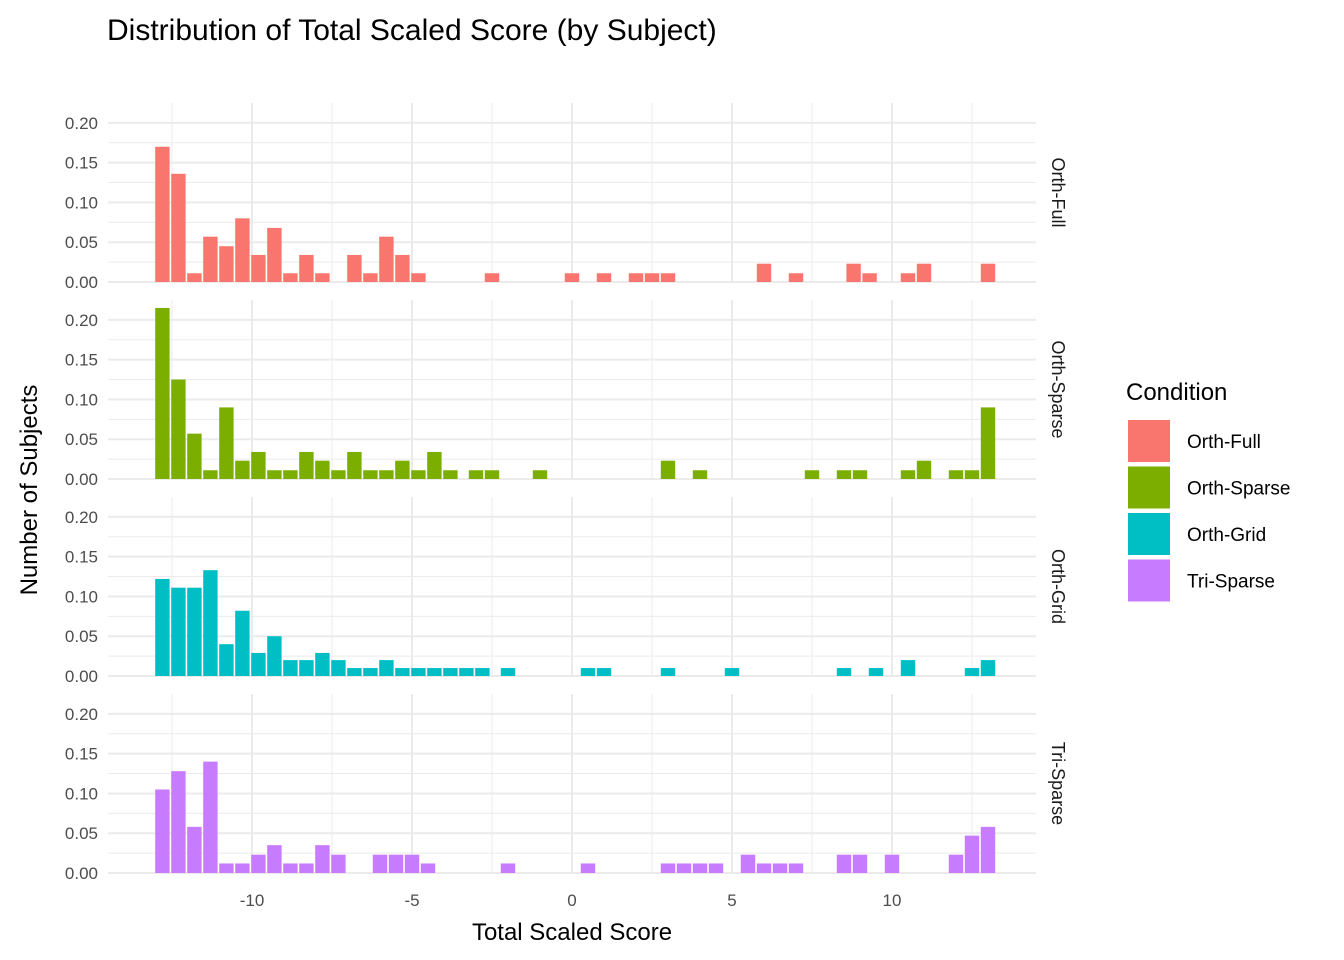 This screenshot has height=960, width=1344. Describe the element at coordinates (1231, 582) in the screenshot. I see `legend-label: Tri-Sparse` at that location.